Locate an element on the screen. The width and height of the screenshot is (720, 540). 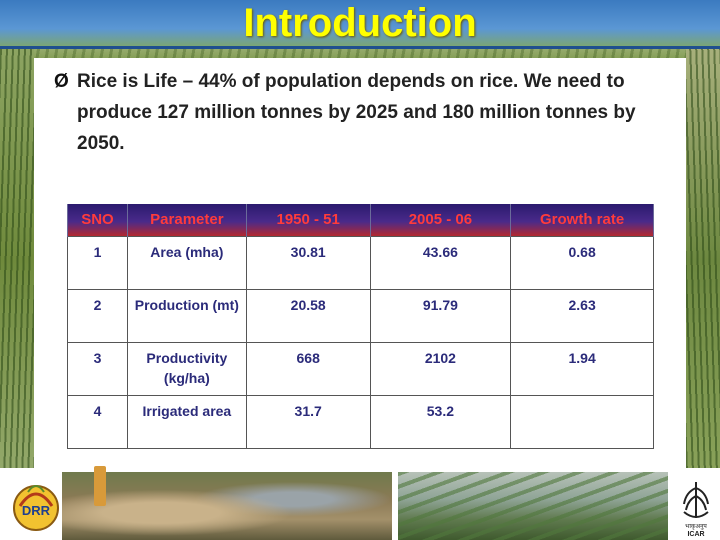
cell-growth-rate: 1.94 is located at coordinates (582, 368).